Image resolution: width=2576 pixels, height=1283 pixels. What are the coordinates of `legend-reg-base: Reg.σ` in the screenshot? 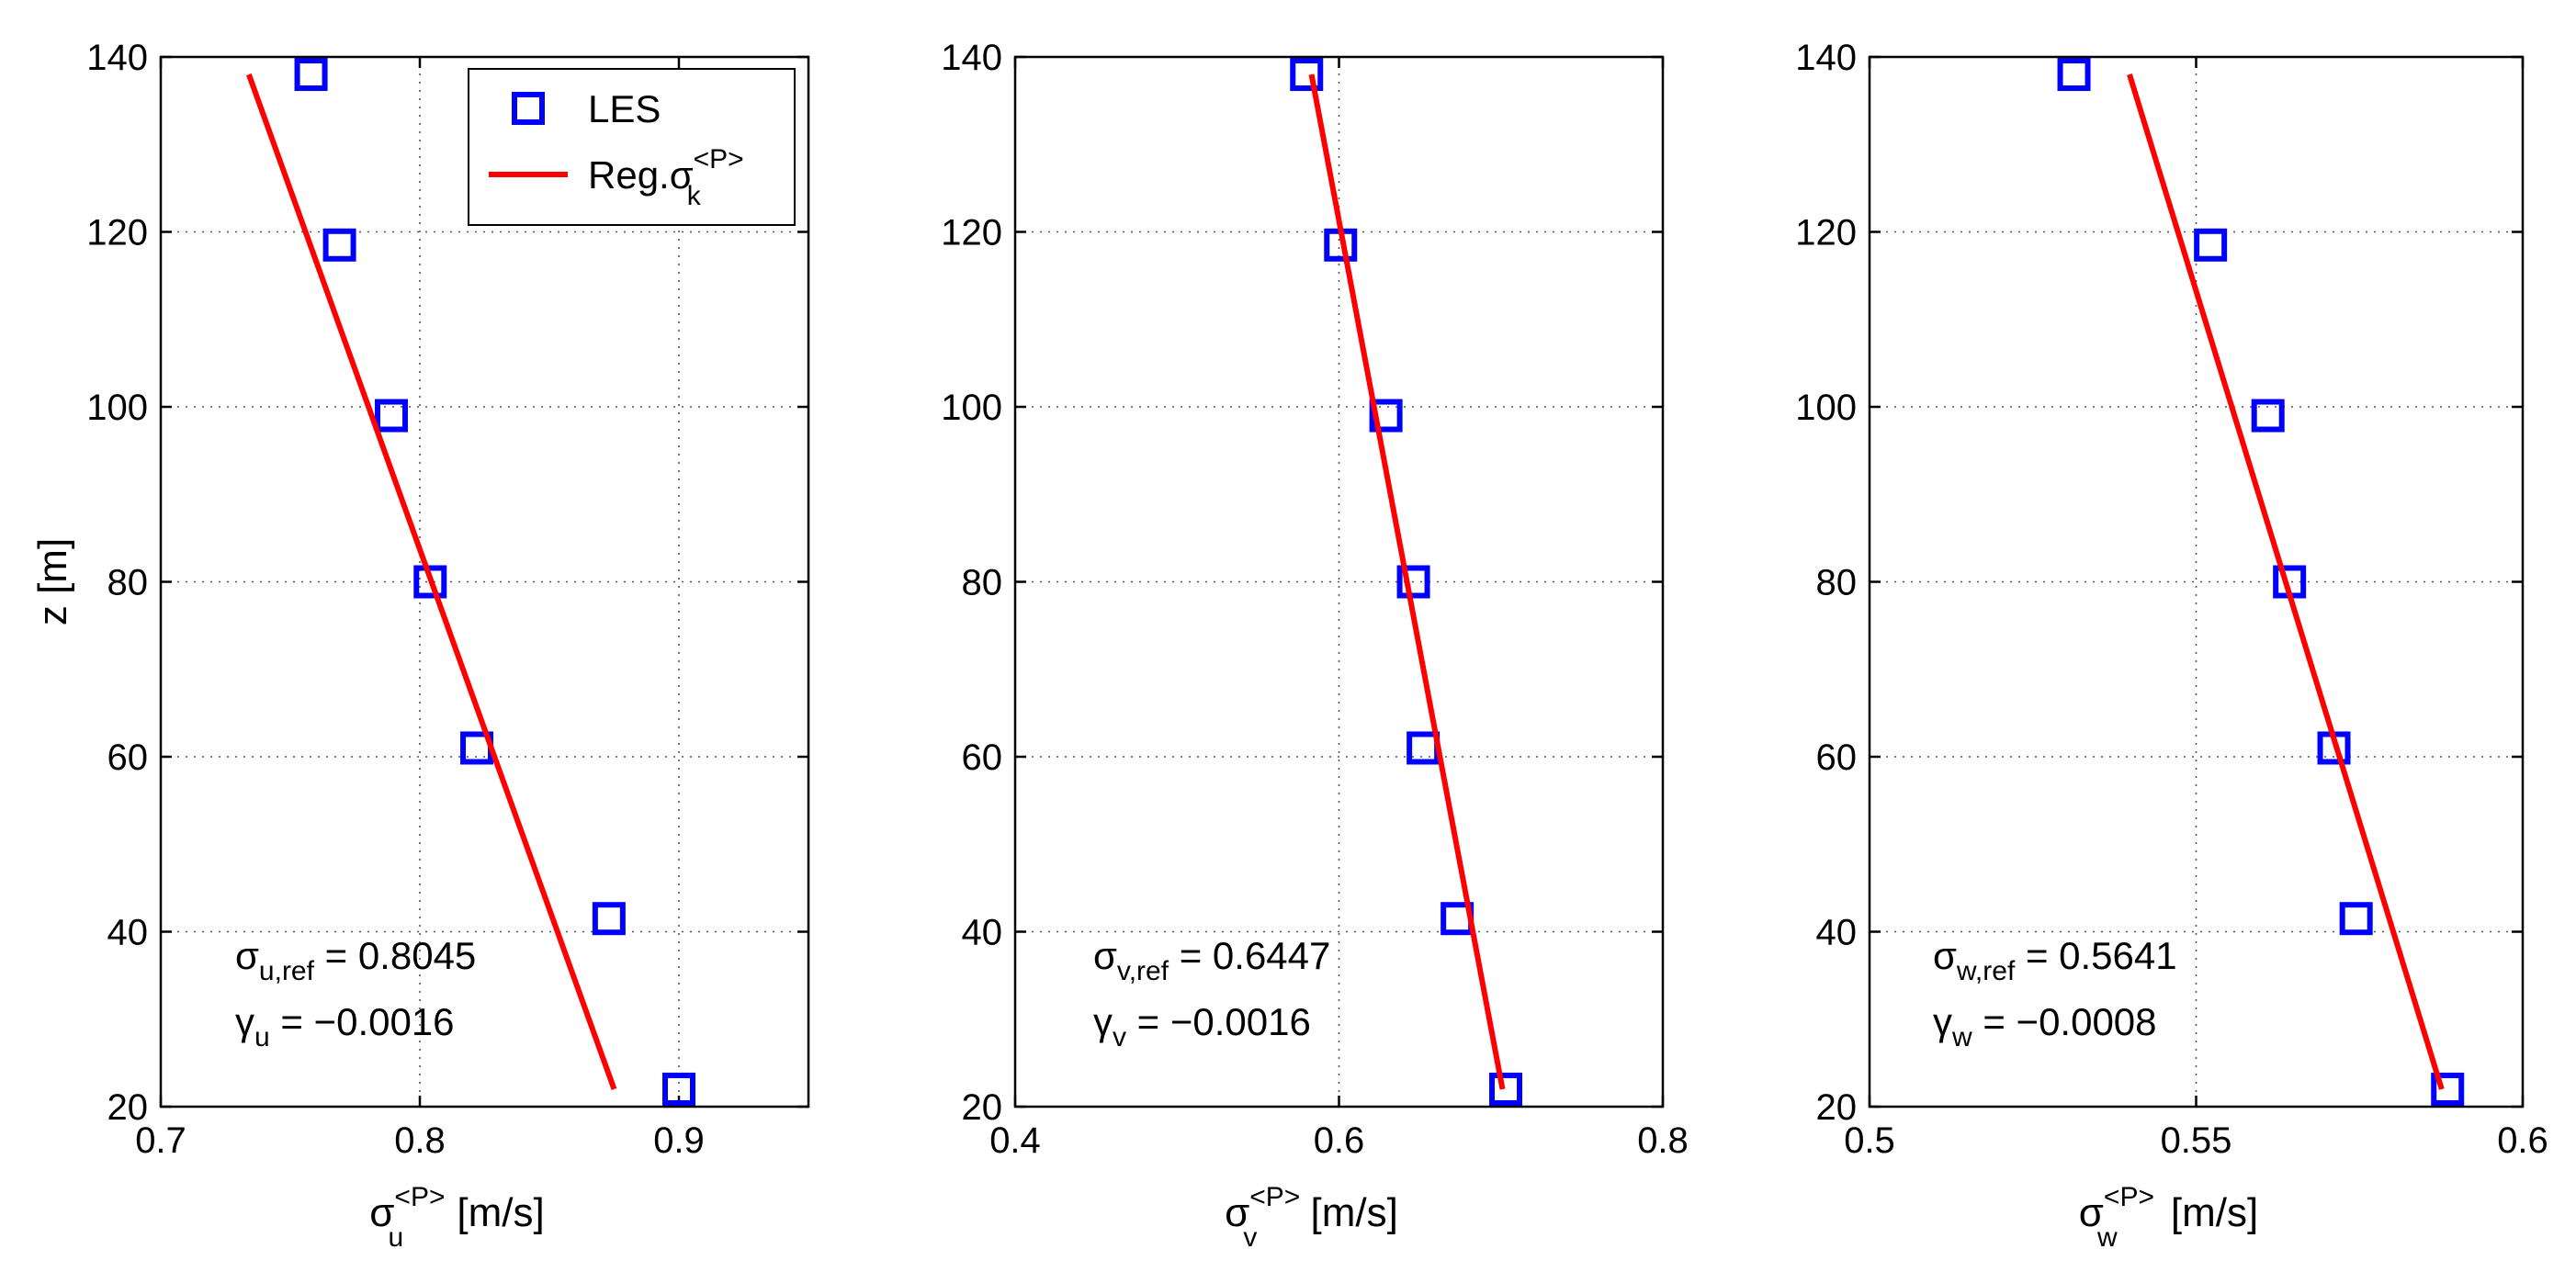 It's located at (641, 175).